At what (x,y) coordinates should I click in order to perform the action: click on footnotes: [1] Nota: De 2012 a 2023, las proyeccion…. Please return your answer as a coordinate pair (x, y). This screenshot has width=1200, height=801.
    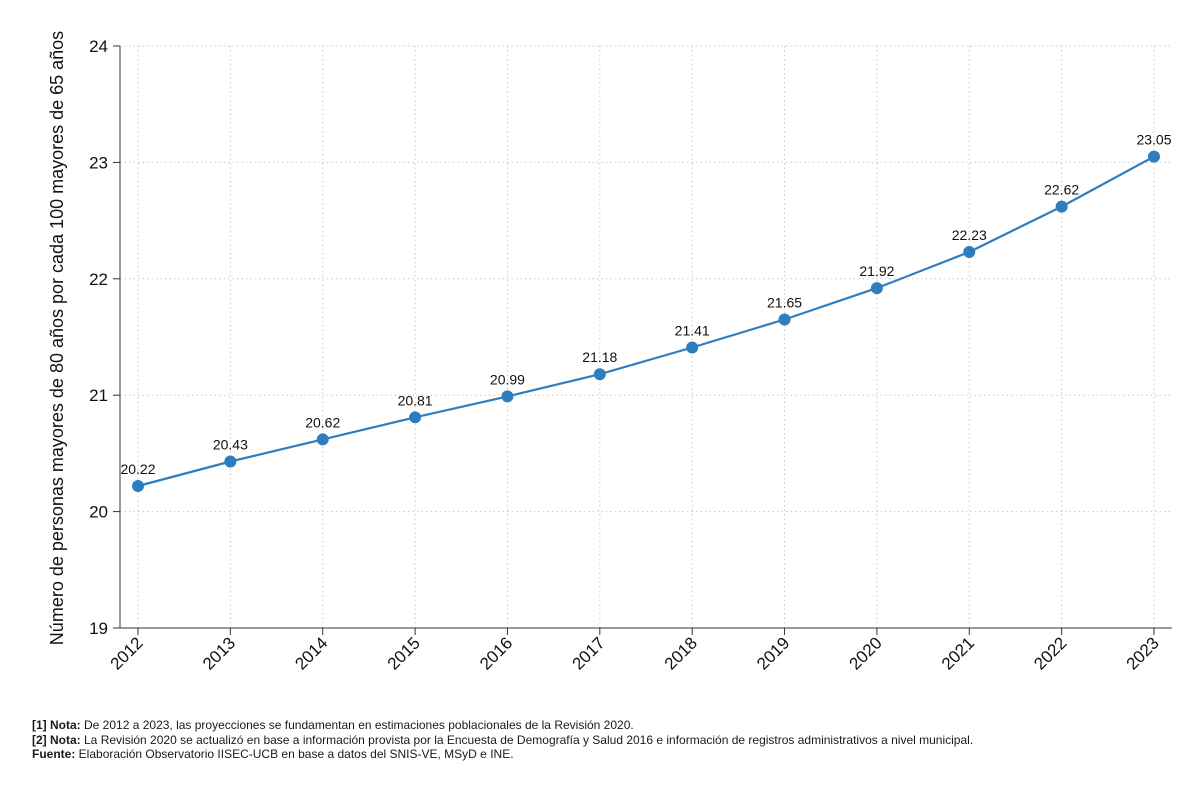
    Looking at the image, I should click on (502, 740).